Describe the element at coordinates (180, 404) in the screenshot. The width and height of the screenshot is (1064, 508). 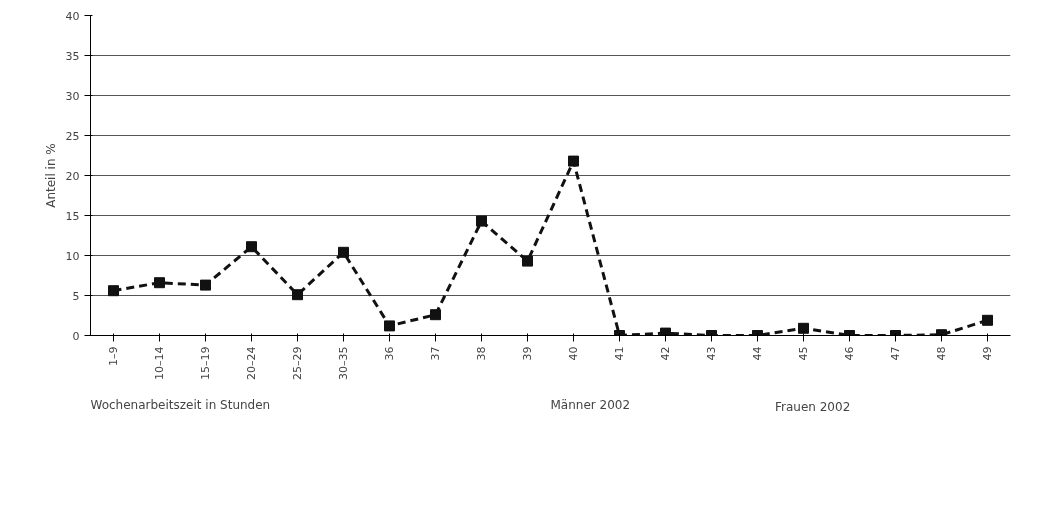
I see `x-axis-title: Wochenarbeitszeit in Stunden` at that location.